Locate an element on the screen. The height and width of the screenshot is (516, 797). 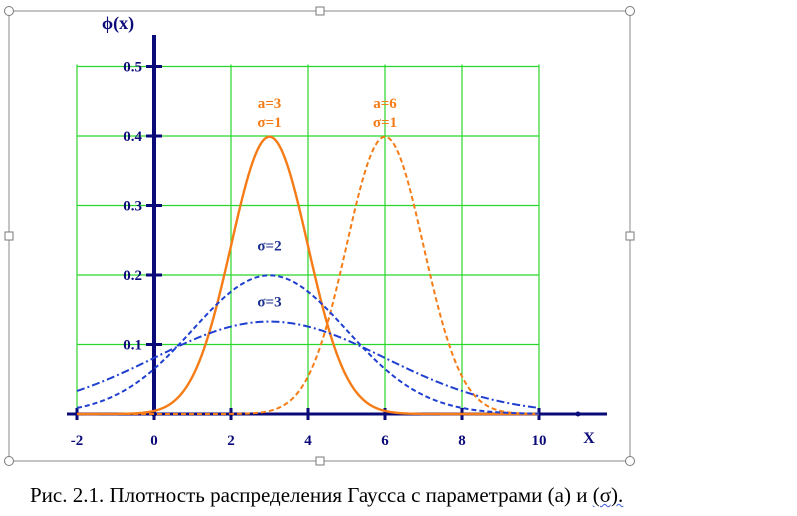
y-tick-label: 0.3 is located at coordinates (132, 207).